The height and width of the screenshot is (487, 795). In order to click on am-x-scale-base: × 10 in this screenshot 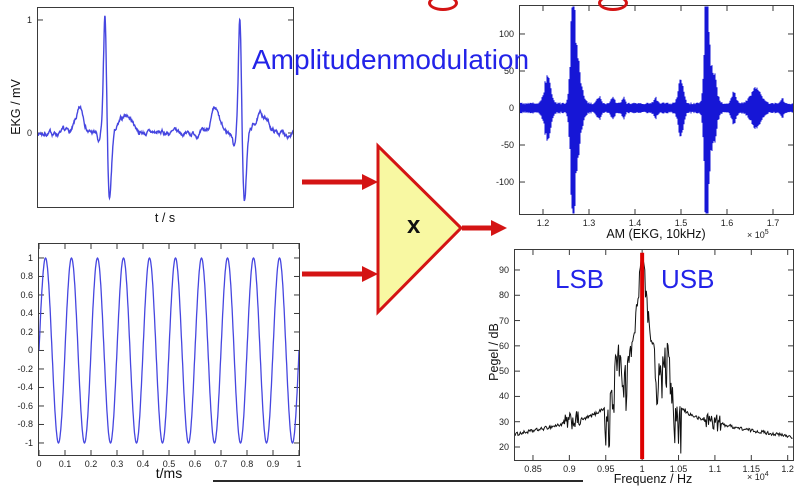, I will do `click(756, 235)`.